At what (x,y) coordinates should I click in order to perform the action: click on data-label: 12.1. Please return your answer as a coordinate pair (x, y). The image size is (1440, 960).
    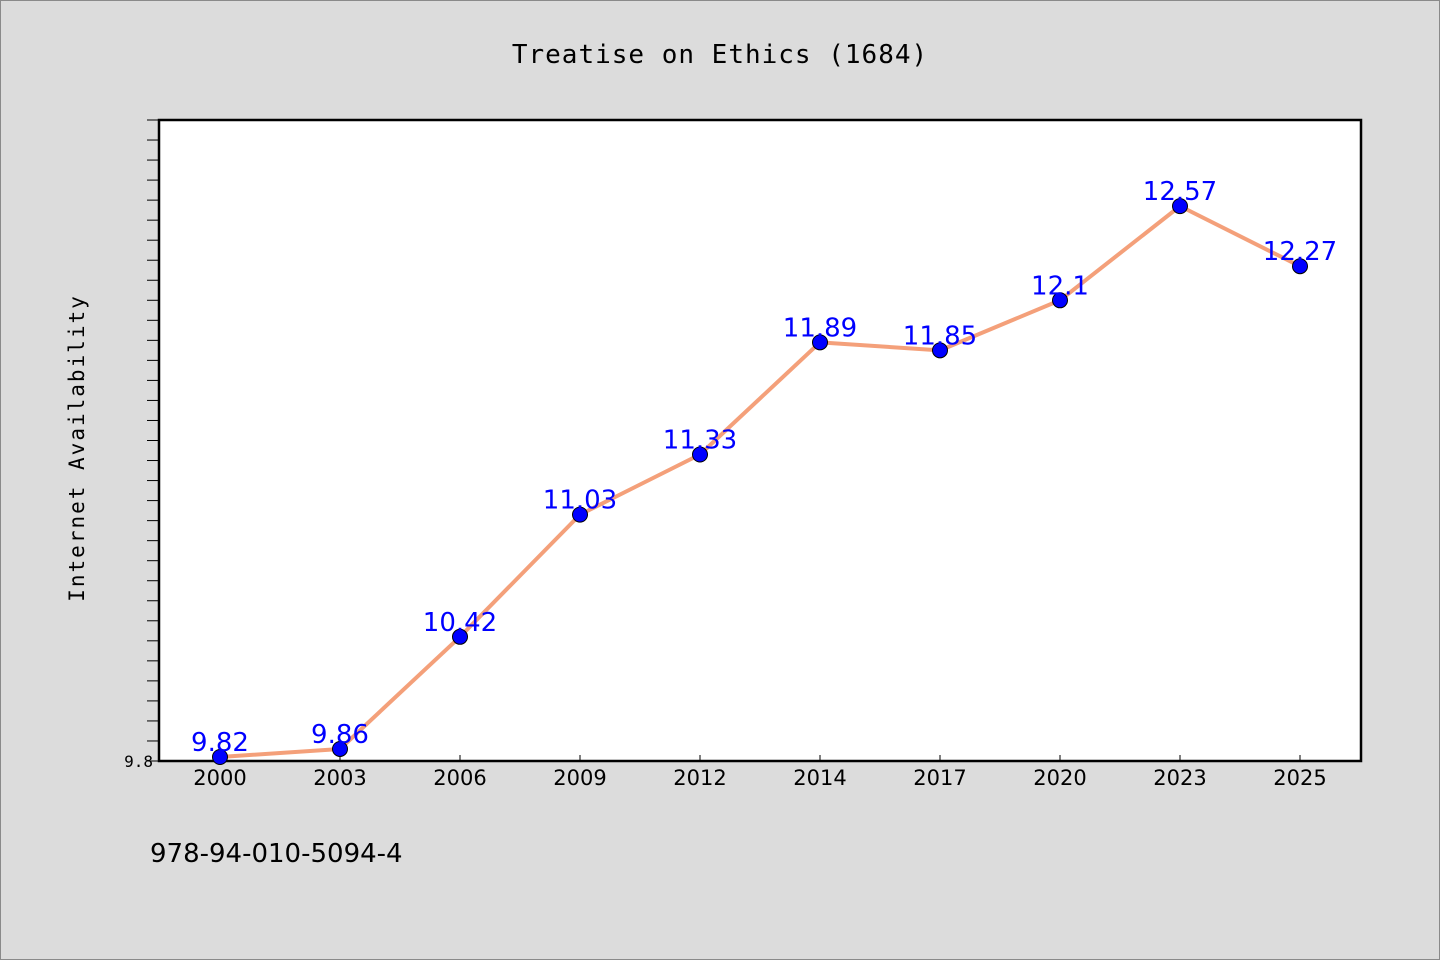
    Looking at the image, I should click on (1060, 286).